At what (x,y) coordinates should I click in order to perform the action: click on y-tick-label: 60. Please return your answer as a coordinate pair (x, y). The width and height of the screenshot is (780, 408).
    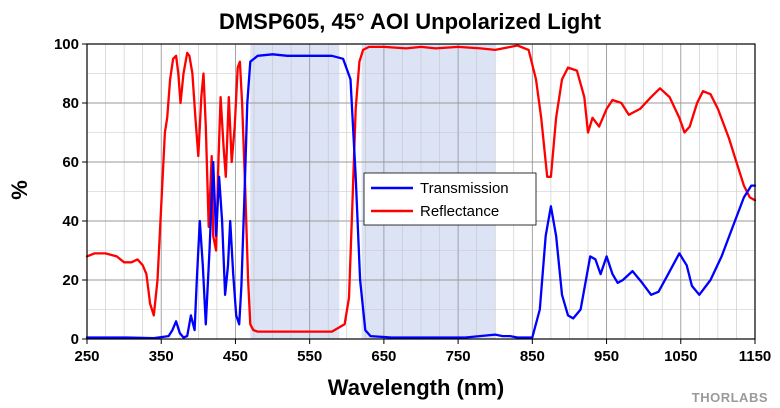
    Looking at the image, I should click on (70, 162).